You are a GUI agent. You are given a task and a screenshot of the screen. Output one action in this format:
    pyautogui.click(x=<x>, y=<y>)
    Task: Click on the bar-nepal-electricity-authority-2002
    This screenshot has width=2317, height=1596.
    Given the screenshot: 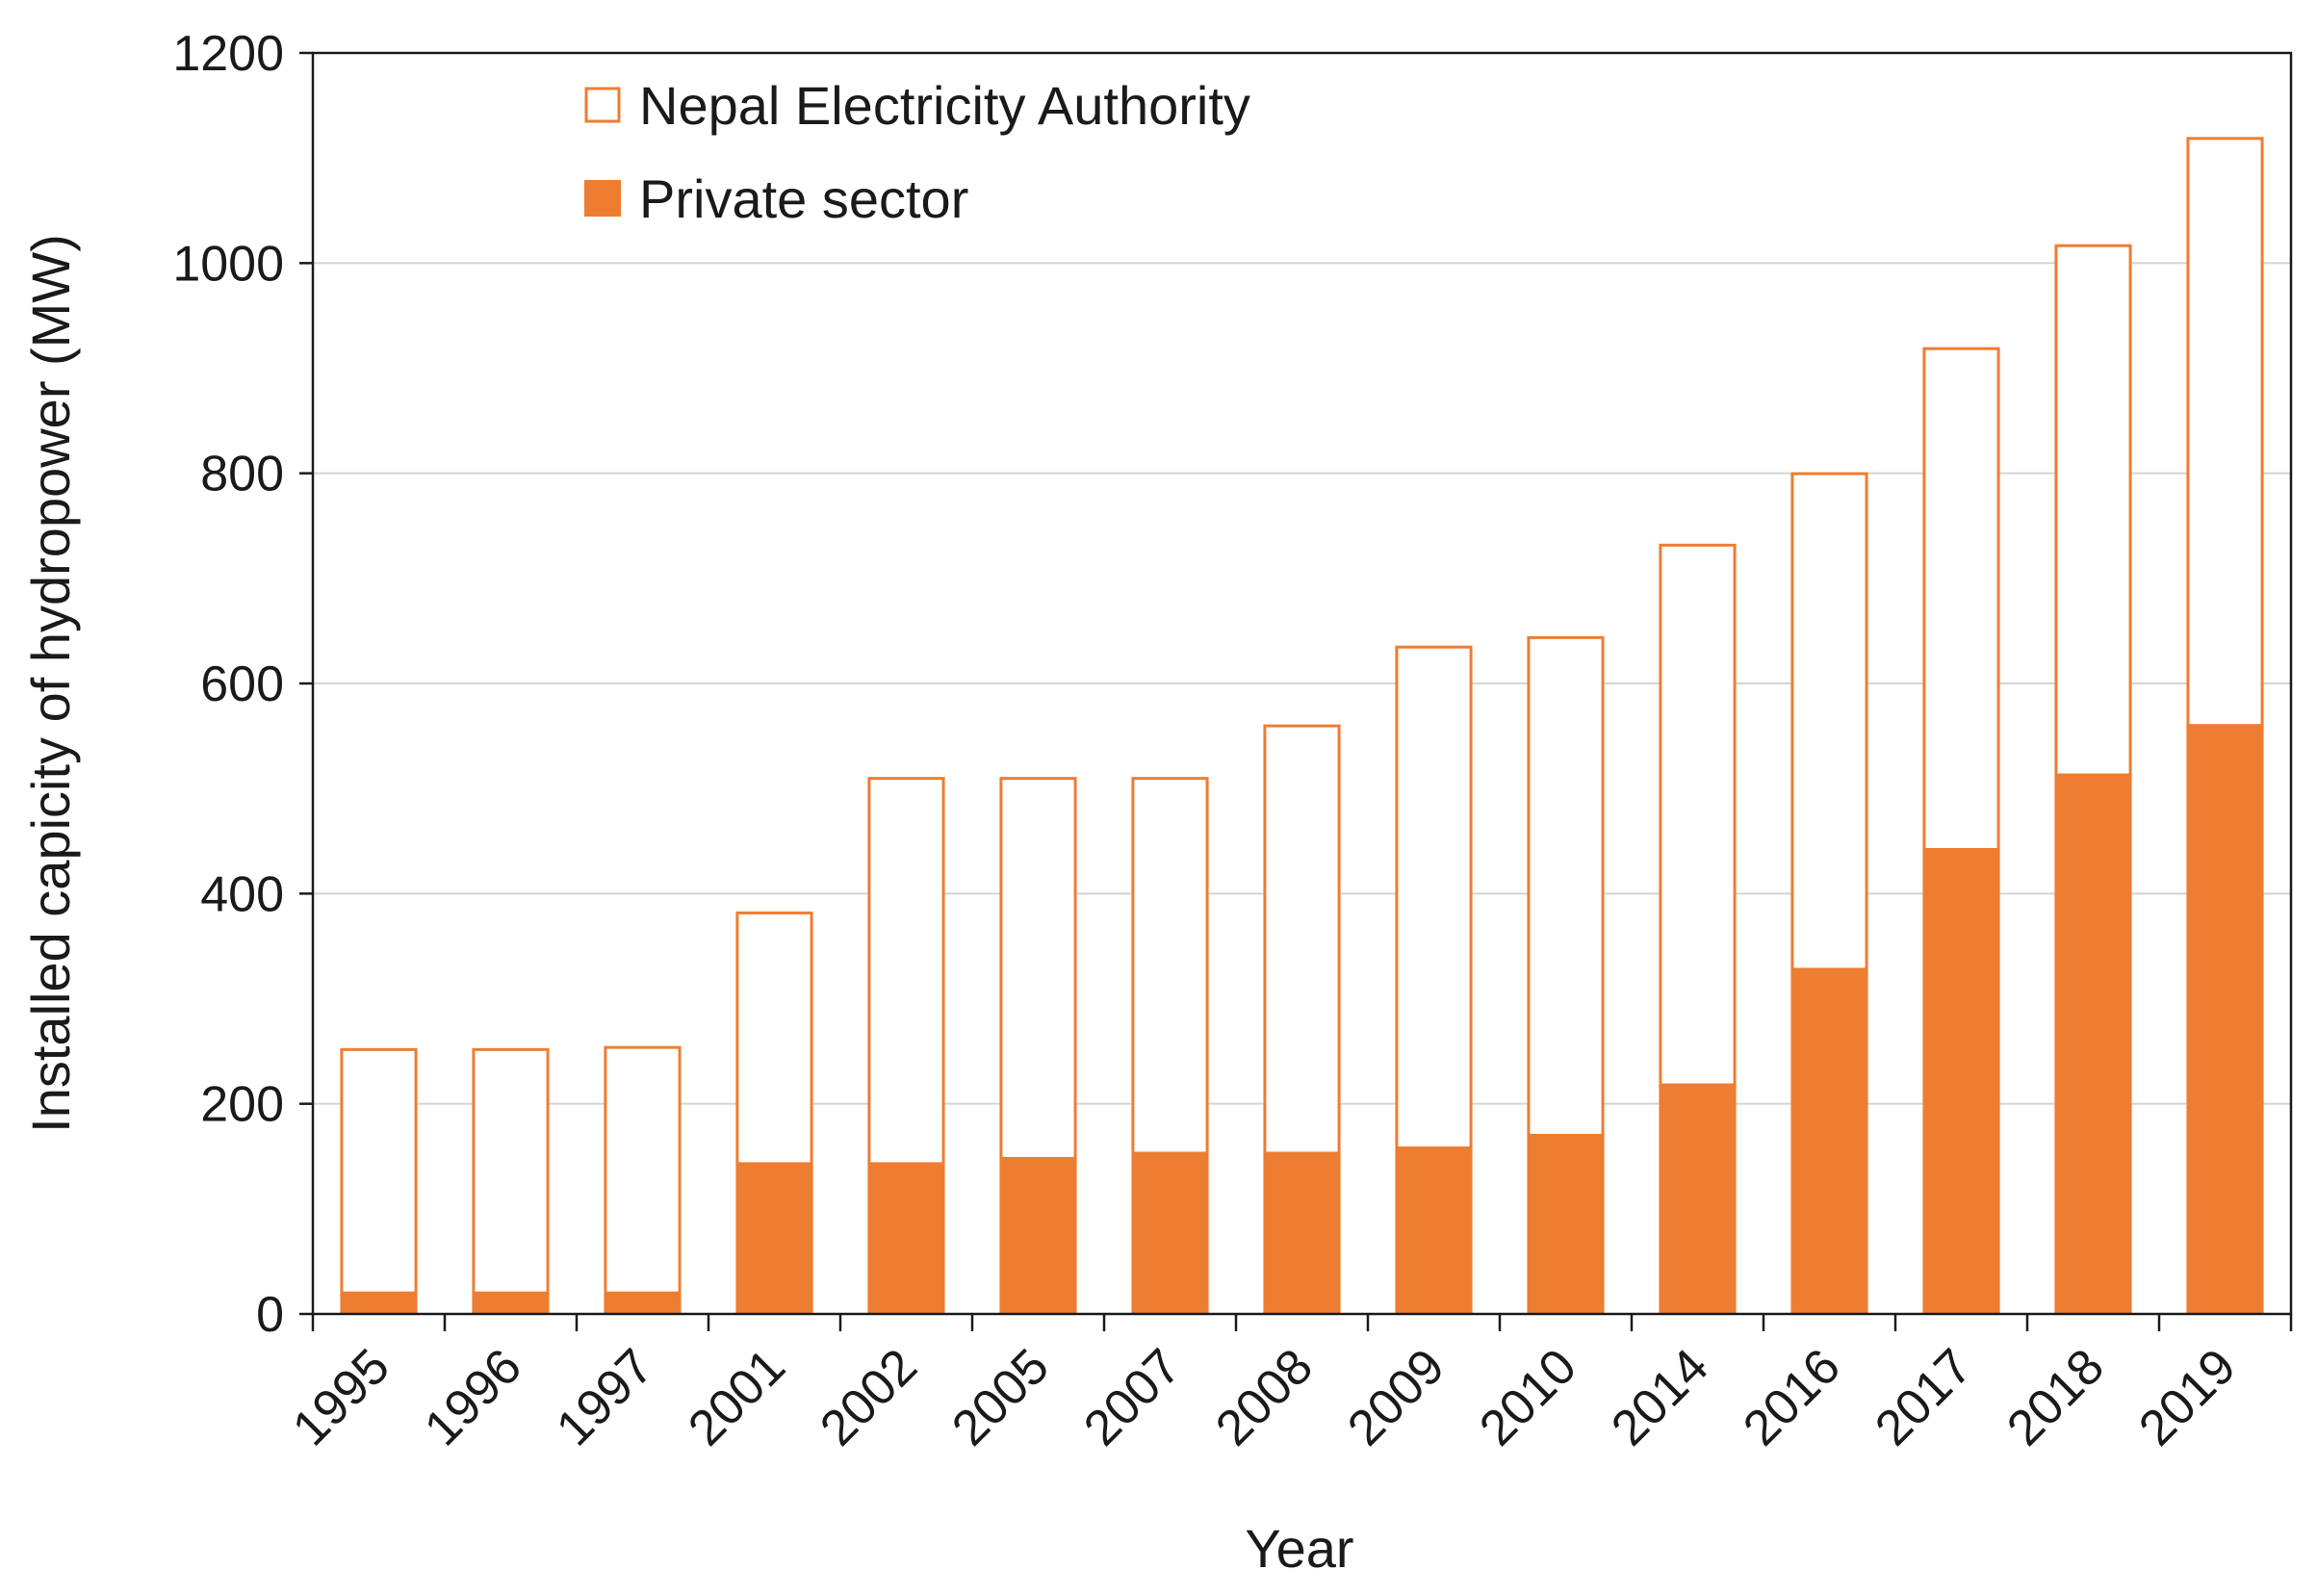 What is the action you would take?
    pyautogui.click(x=906, y=971)
    